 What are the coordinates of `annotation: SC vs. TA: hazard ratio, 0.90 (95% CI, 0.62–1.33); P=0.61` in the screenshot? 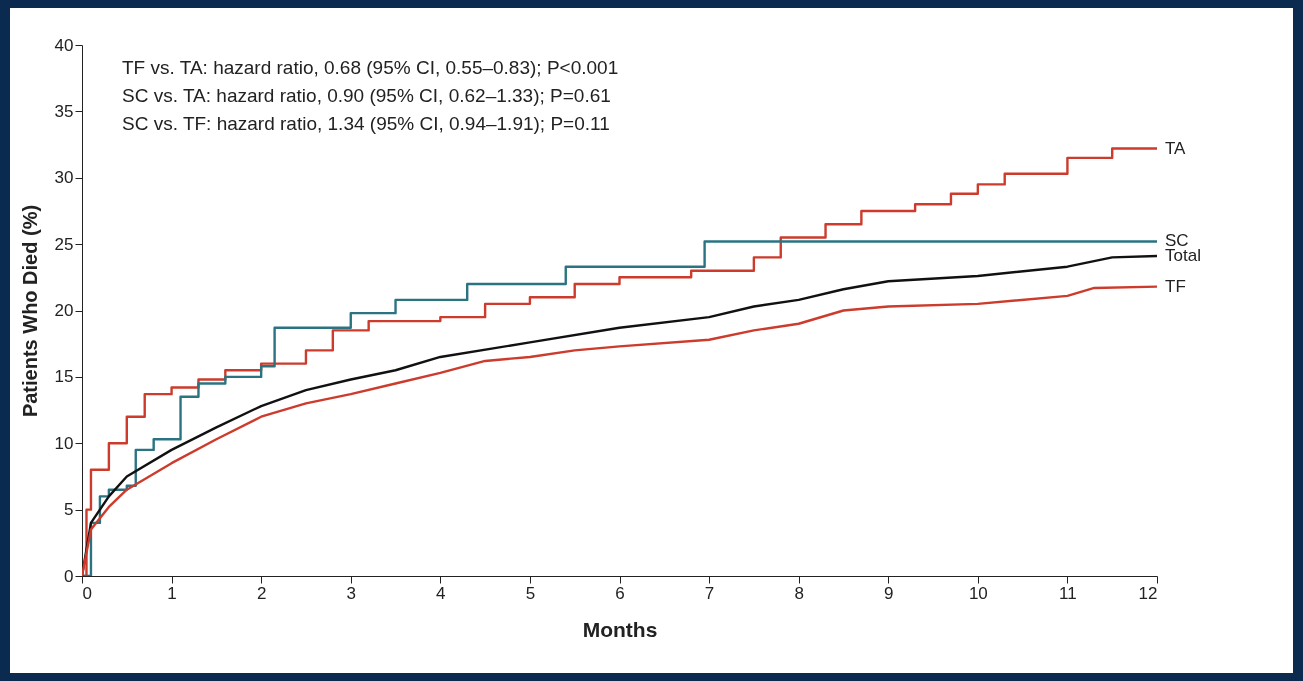 It's located at (366, 95).